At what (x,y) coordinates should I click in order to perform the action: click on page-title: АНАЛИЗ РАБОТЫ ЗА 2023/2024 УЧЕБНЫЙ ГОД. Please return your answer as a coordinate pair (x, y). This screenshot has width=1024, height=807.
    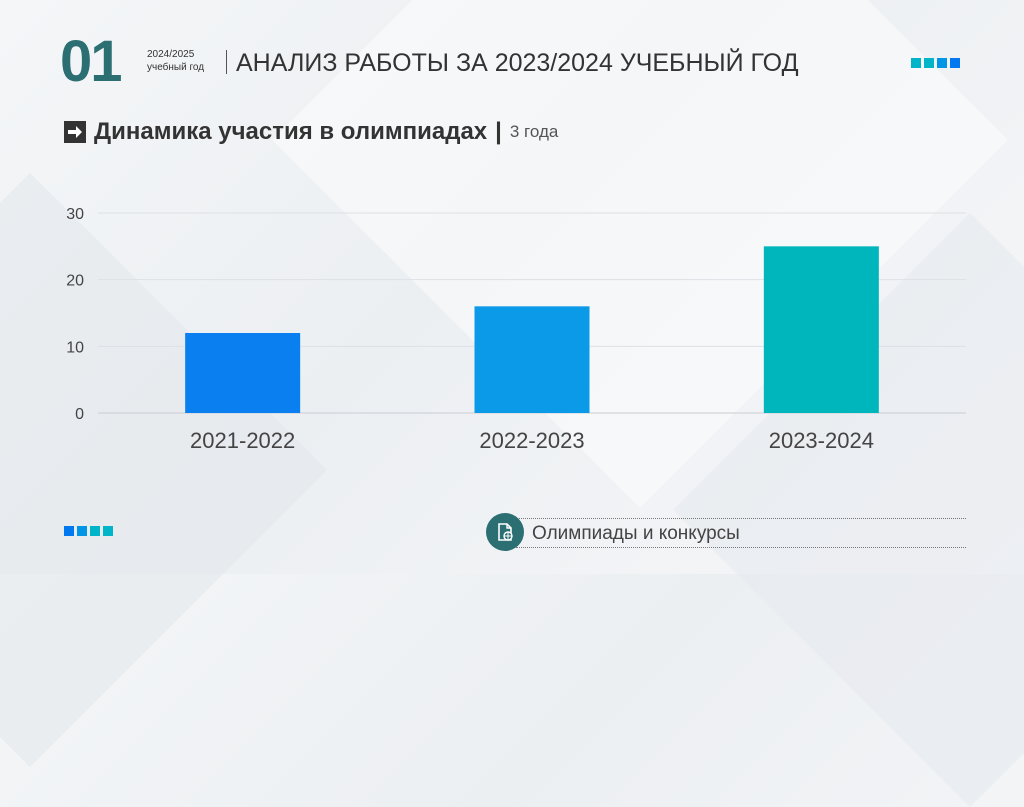
    Looking at the image, I should click on (517, 63).